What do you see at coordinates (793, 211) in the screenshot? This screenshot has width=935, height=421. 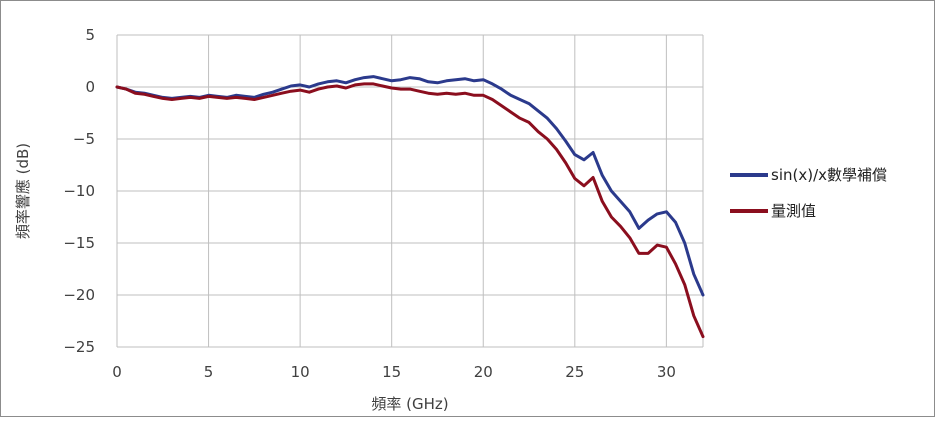 I see `legend-label-2: 量測值` at bounding box center [793, 211].